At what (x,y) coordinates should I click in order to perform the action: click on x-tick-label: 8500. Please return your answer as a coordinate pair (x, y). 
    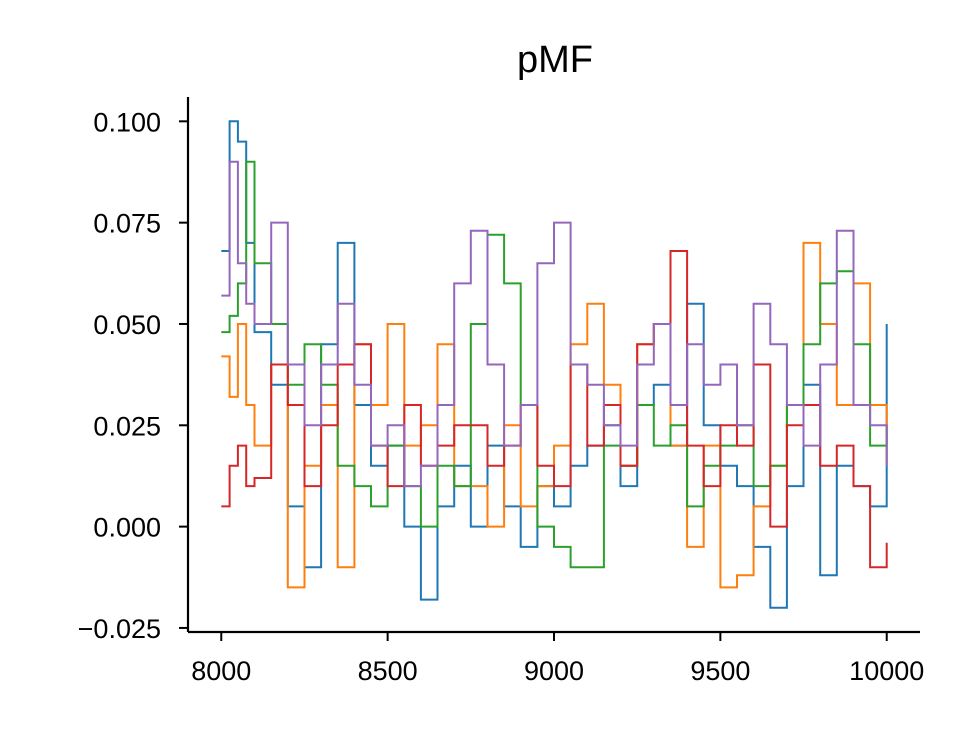
    Looking at the image, I should click on (388, 671).